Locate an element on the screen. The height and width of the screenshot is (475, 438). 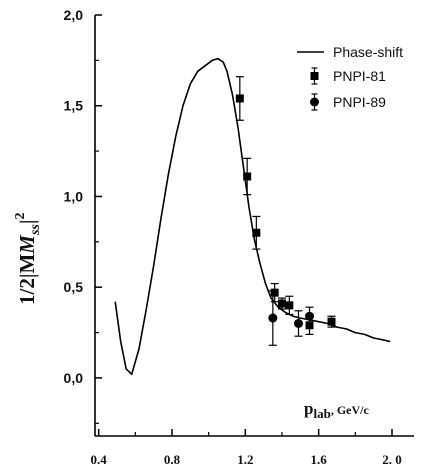
legend-label: PNPI-81 is located at coordinates (359, 76).